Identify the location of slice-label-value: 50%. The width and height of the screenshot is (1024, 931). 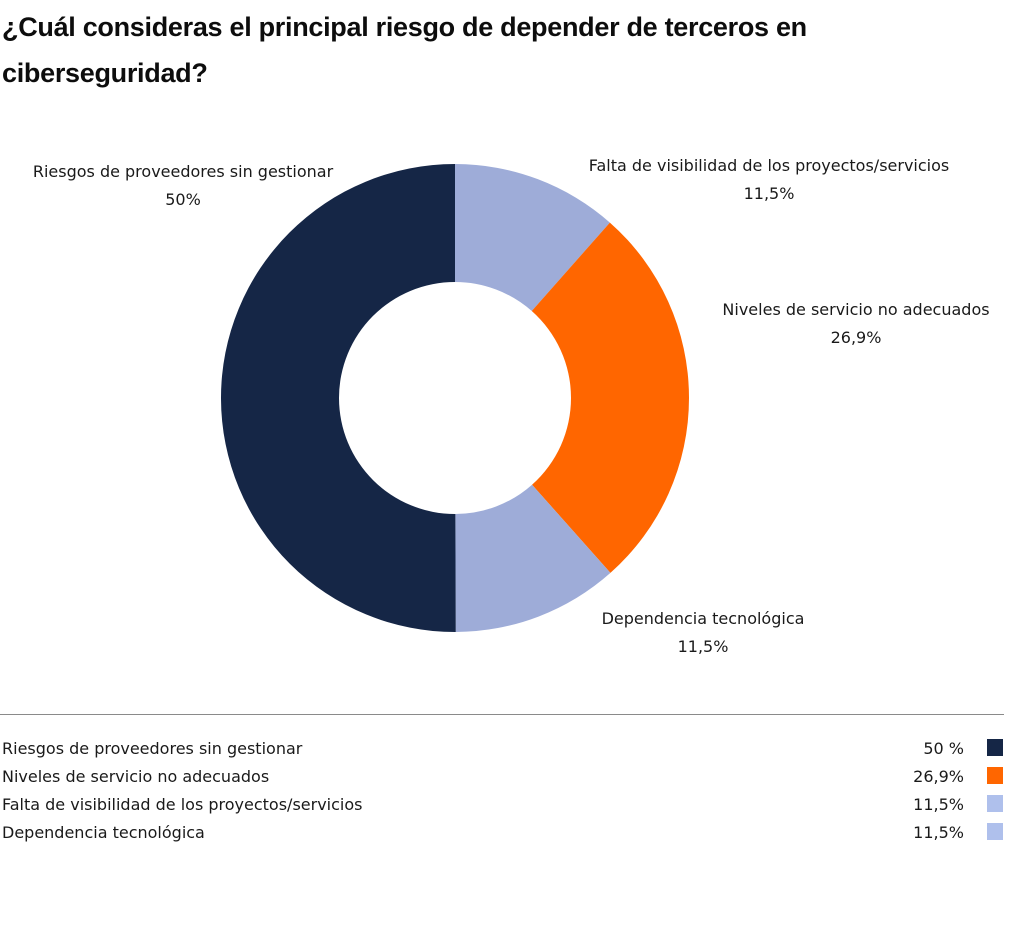
(183, 199).